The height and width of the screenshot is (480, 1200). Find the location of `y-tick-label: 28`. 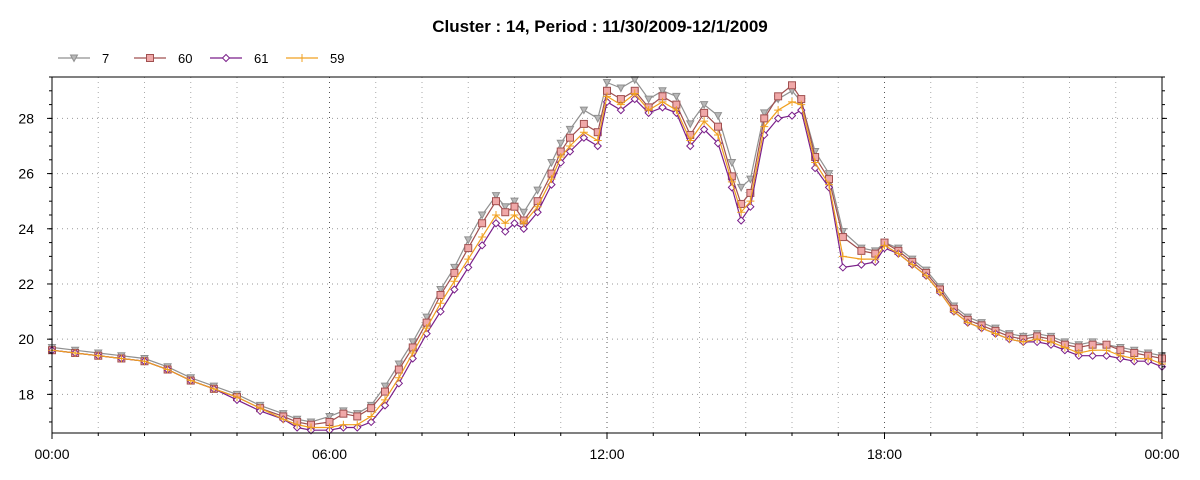

y-tick-label: 28 is located at coordinates (26, 118).